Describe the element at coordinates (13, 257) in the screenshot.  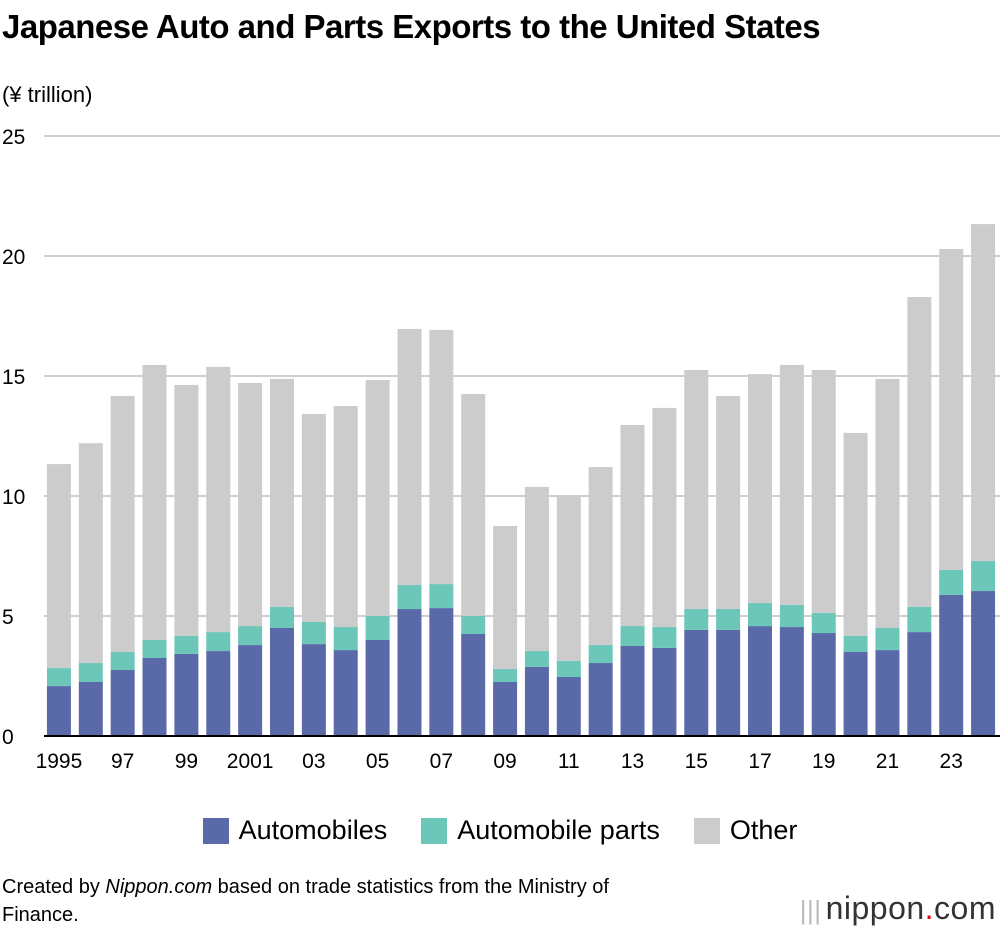
I see `y-tick-label: 20` at that location.